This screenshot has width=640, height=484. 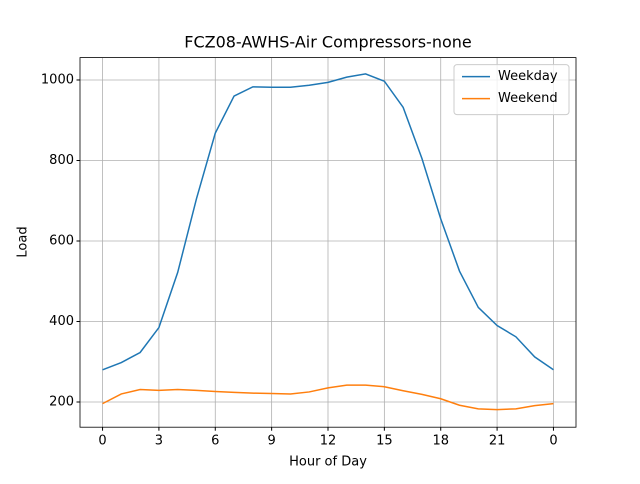 What do you see at coordinates (328, 462) in the screenshot?
I see `x-axis-label: Hour of Day` at bounding box center [328, 462].